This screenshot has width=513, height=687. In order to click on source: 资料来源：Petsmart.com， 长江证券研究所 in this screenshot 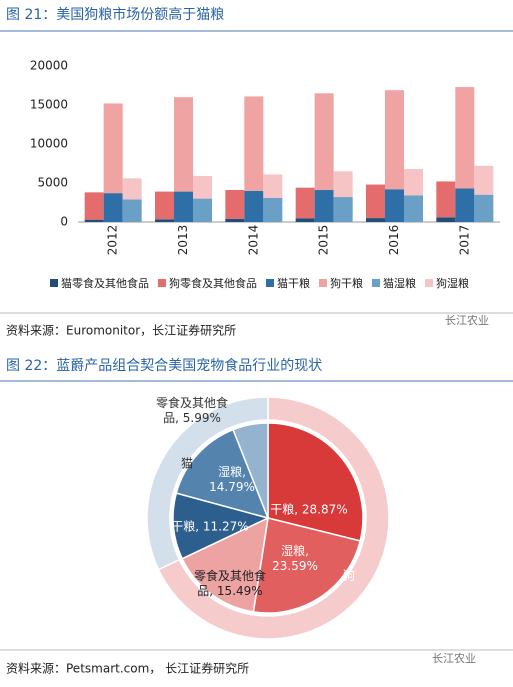, I will do `click(127, 668)`.